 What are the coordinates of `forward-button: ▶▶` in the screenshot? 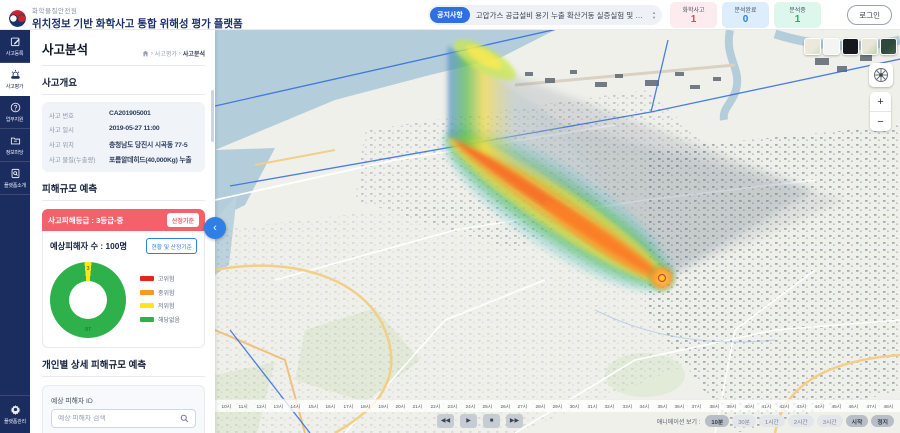 It's located at (514, 421).